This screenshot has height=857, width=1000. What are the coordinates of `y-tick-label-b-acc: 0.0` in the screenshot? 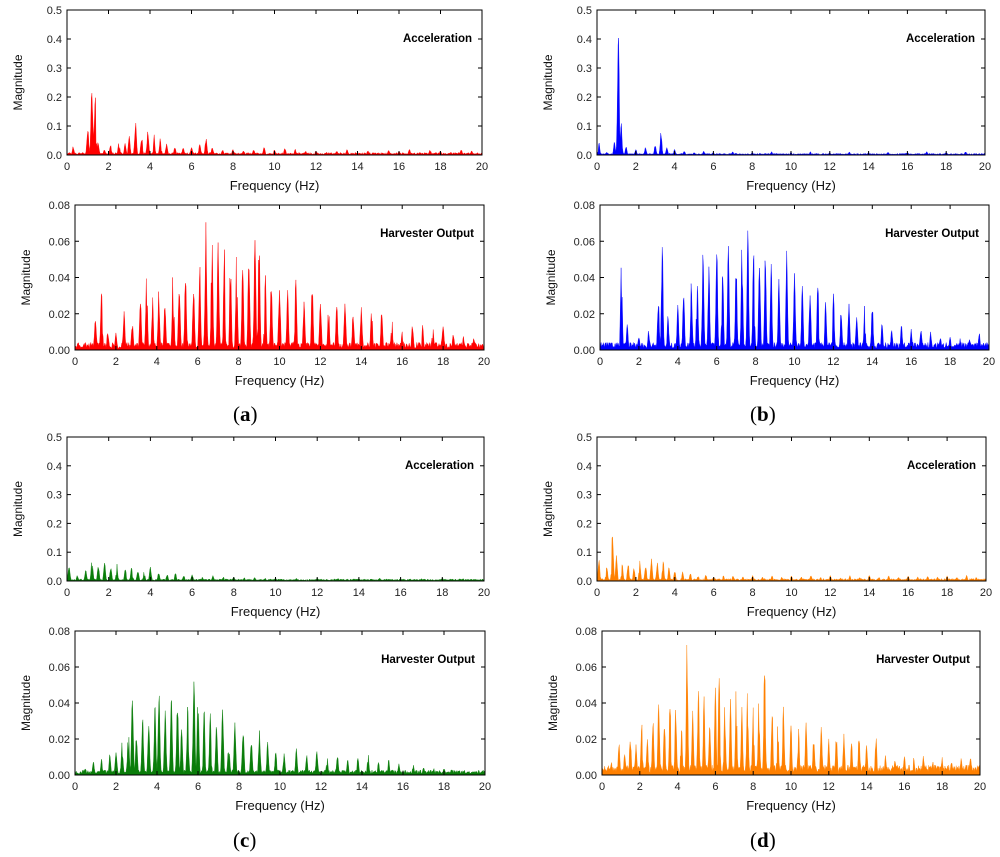 It's located at (584, 156).